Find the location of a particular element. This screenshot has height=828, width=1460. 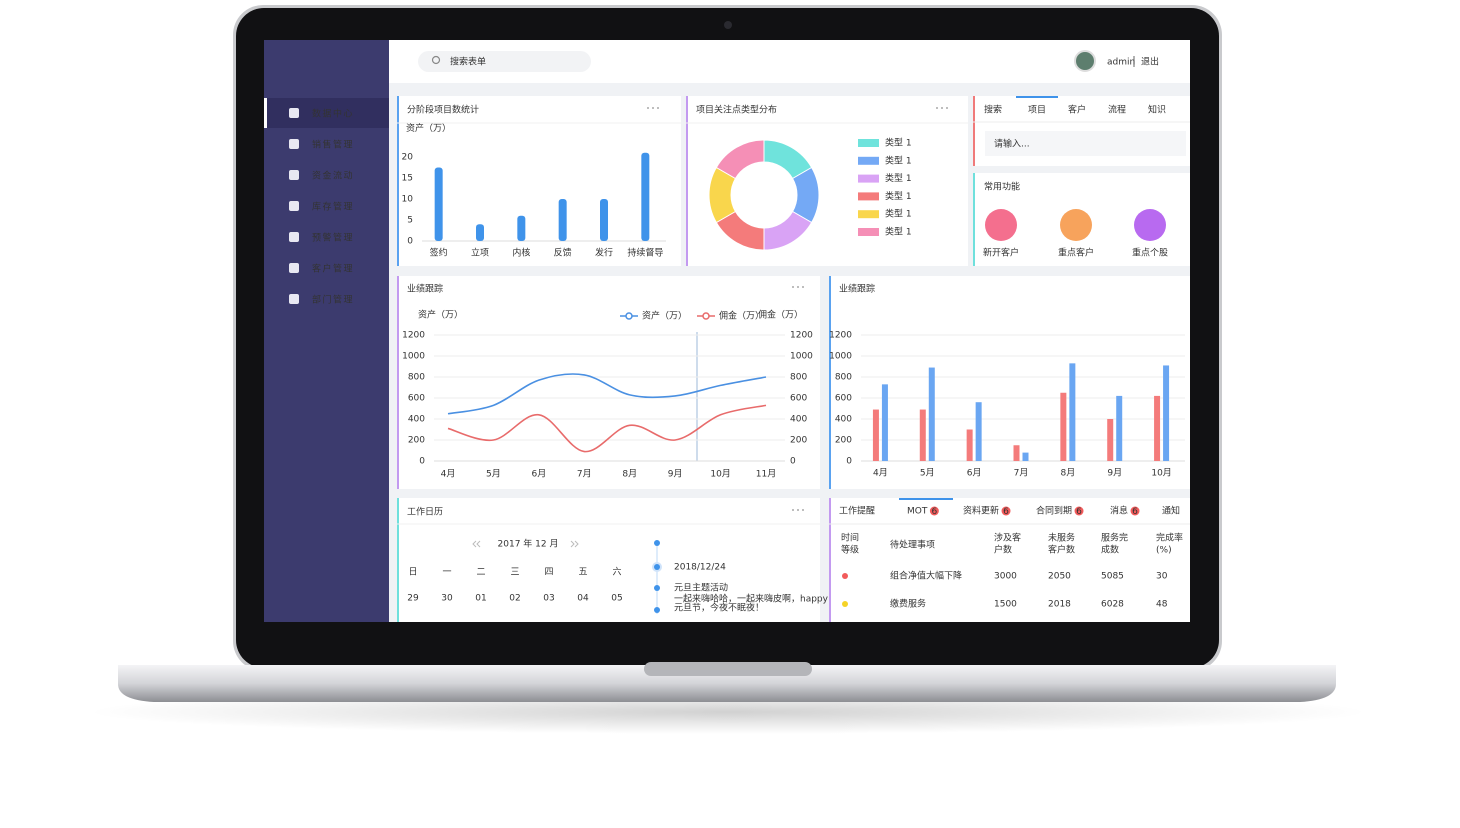

tab: 项目 is located at coordinates (1037, 110).